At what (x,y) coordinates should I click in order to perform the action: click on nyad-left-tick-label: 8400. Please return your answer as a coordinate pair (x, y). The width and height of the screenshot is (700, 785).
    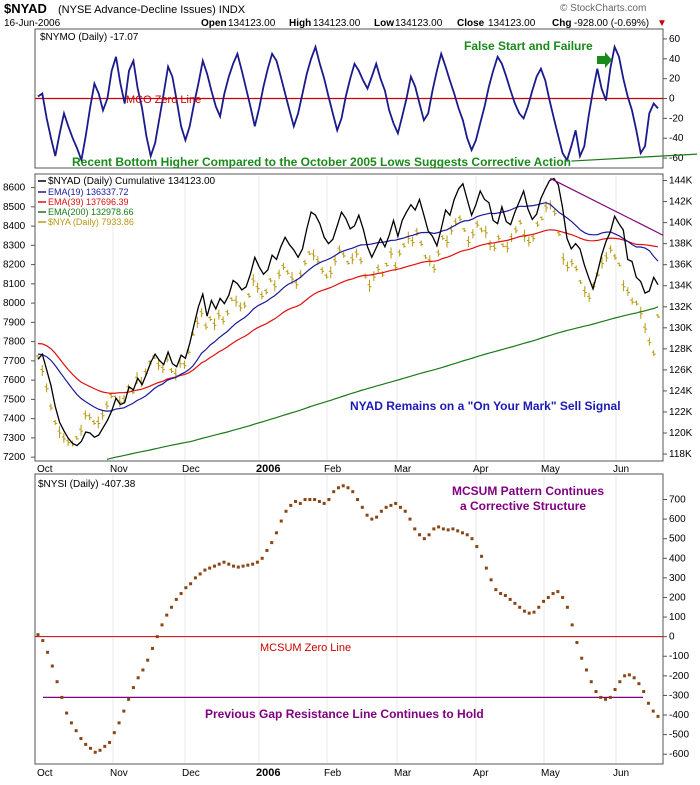
    Looking at the image, I should click on (14, 226).